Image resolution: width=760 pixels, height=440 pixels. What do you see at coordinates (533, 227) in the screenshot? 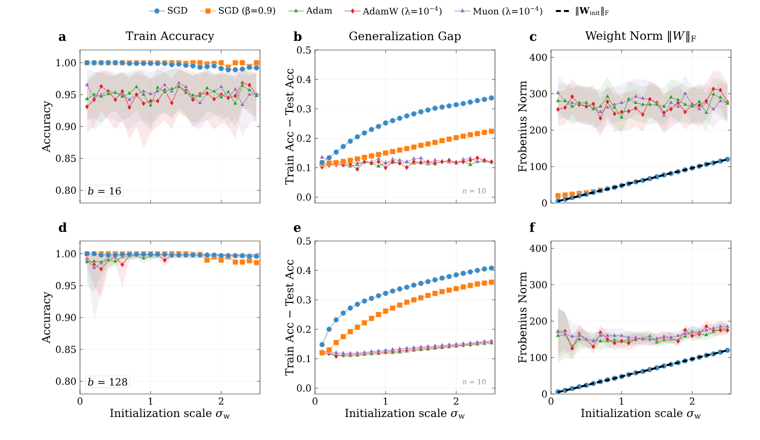
I see `text: f` at bounding box center [533, 227].